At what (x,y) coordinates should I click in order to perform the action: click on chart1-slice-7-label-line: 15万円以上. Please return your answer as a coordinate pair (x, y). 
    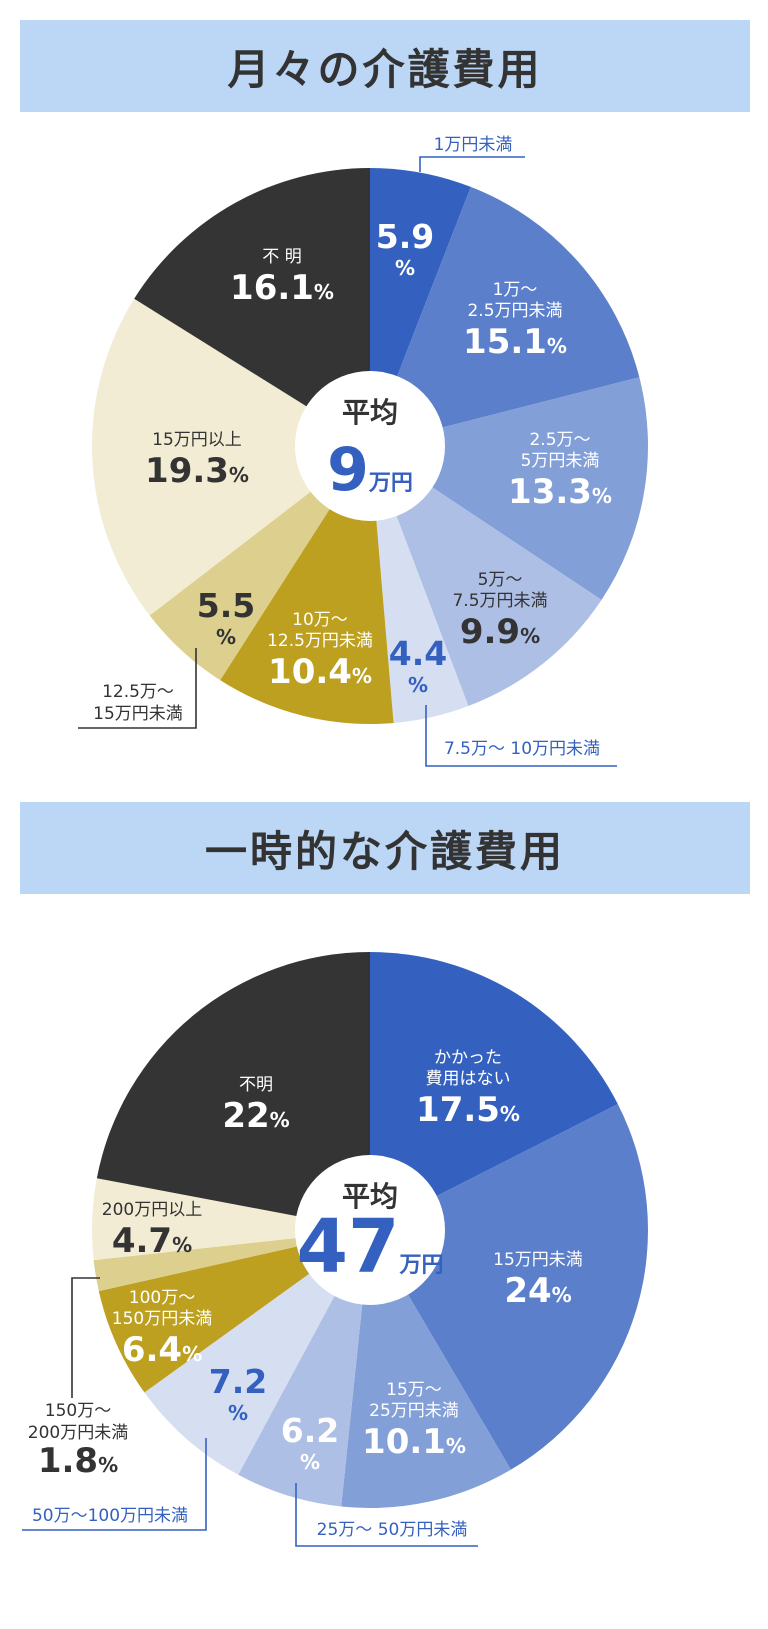
    Looking at the image, I should click on (197, 440).